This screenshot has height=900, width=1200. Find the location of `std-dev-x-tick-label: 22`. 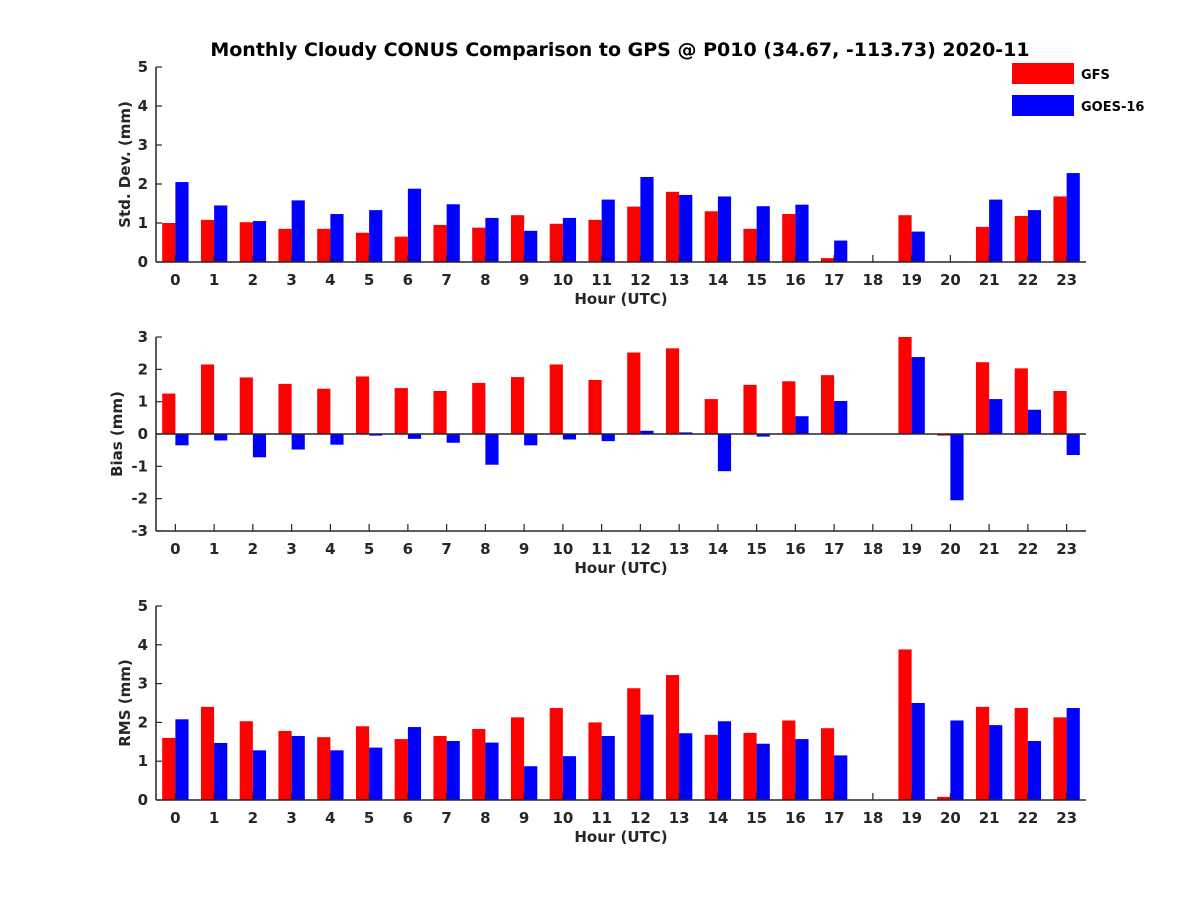

std-dev-x-tick-label: 22 is located at coordinates (1027, 280).